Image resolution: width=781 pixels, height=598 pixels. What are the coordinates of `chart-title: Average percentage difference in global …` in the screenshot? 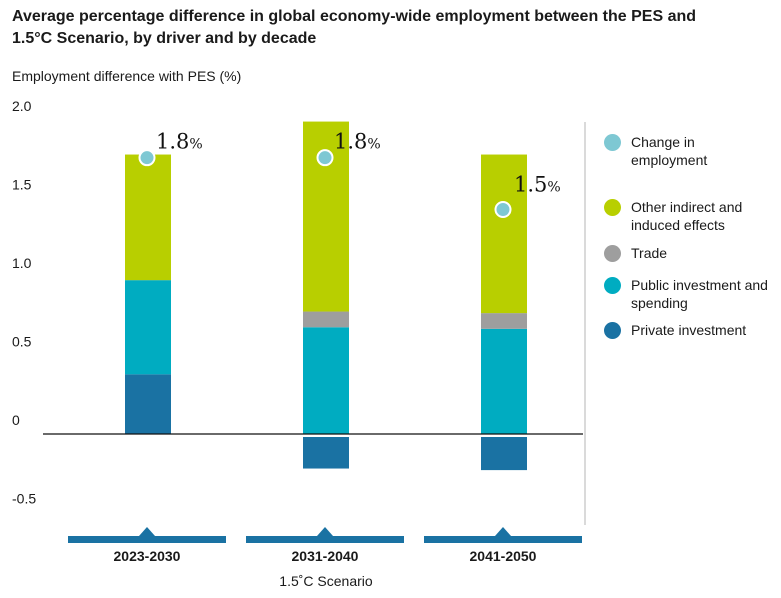 It's located at (354, 27).